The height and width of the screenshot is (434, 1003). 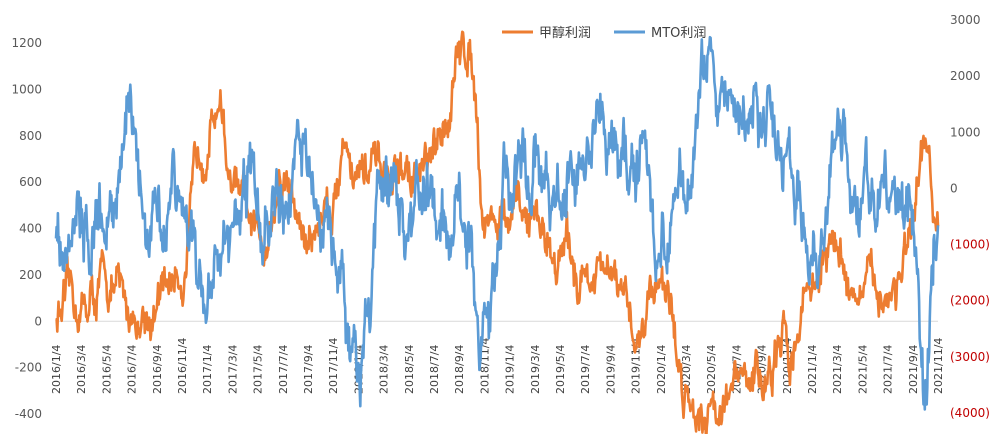 What do you see at coordinates (30, 182) in the screenshot?
I see `left-axis-tick-label: 600` at bounding box center [30, 182].